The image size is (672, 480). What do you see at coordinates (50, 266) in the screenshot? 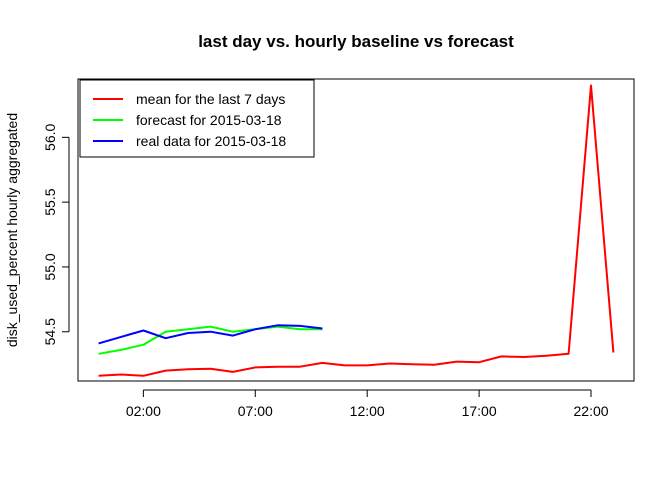
I see `y-tick-label: 55.0` at bounding box center [50, 266].